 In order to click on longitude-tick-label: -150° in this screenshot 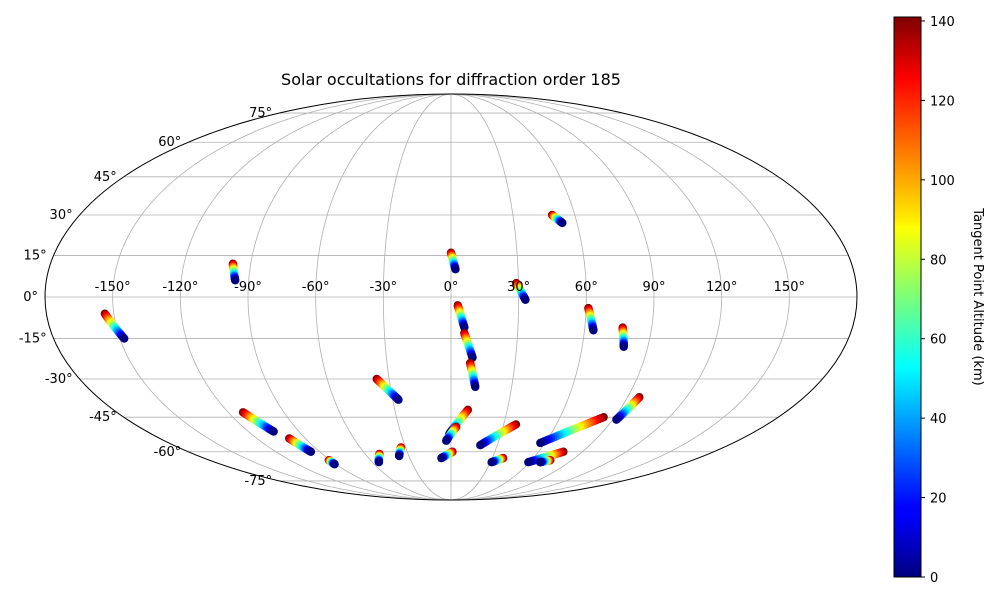, I will do `click(113, 287)`.